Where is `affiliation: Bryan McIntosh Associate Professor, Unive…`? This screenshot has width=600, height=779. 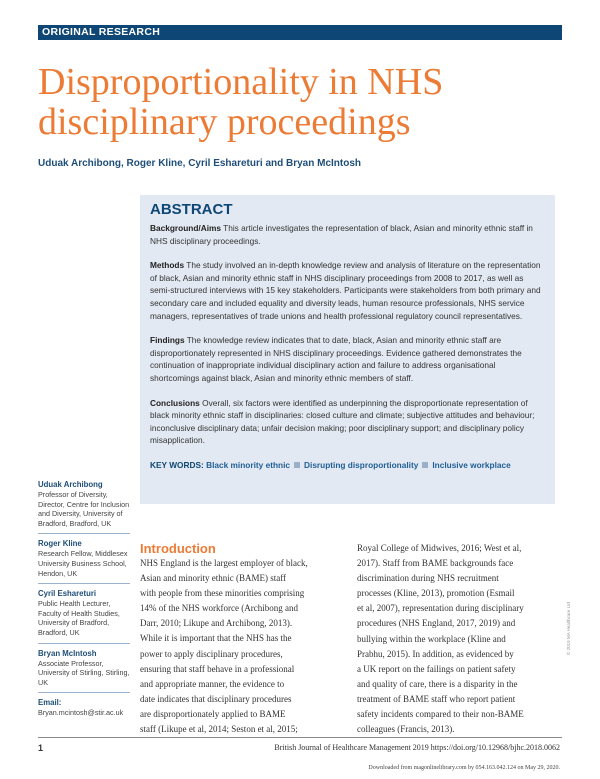 affiliation: Bryan McIntosh Associate Professor, Unive… is located at coordinates (84, 670).